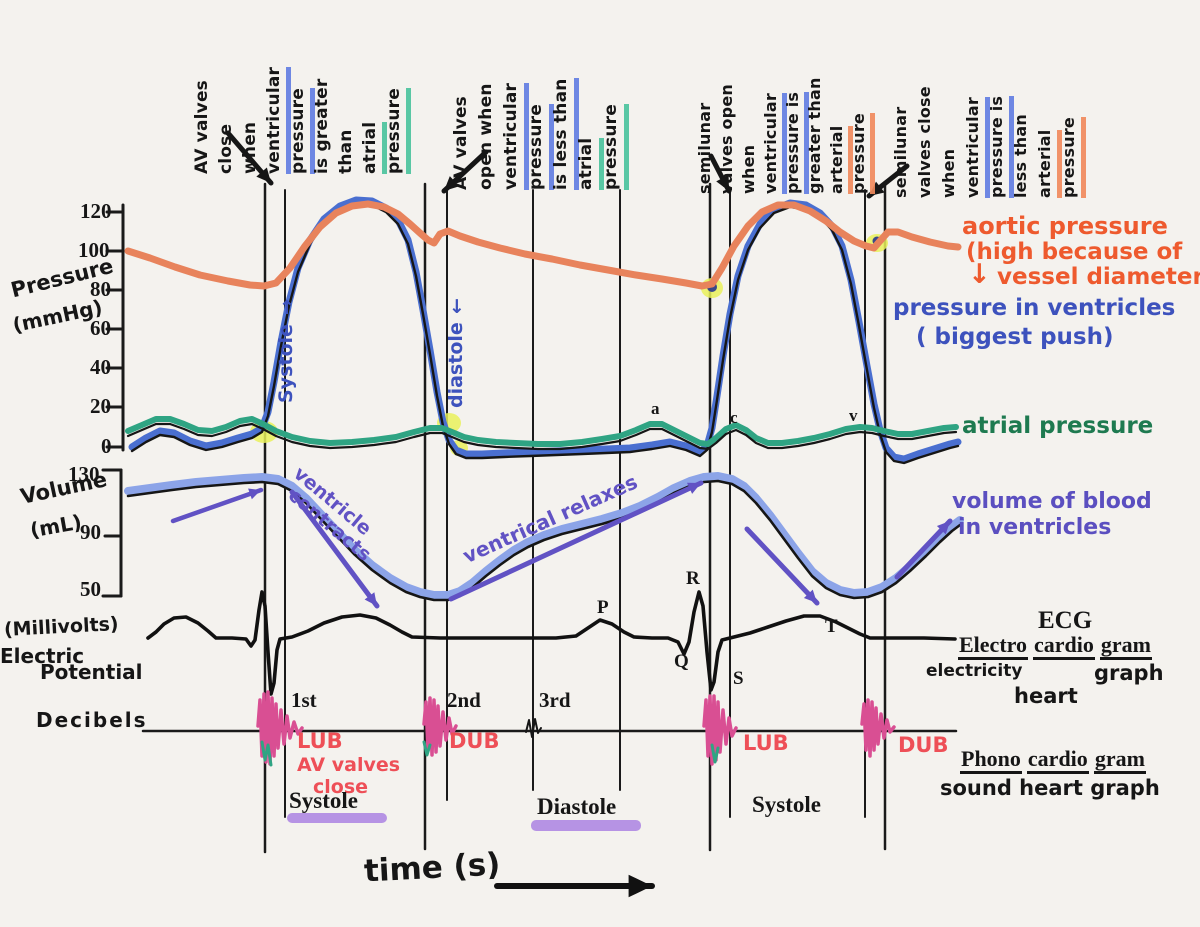 The width and height of the screenshot is (1200, 927). Describe the element at coordinates (831, 626) in the screenshot. I see `ecg-letter-t: T` at that location.